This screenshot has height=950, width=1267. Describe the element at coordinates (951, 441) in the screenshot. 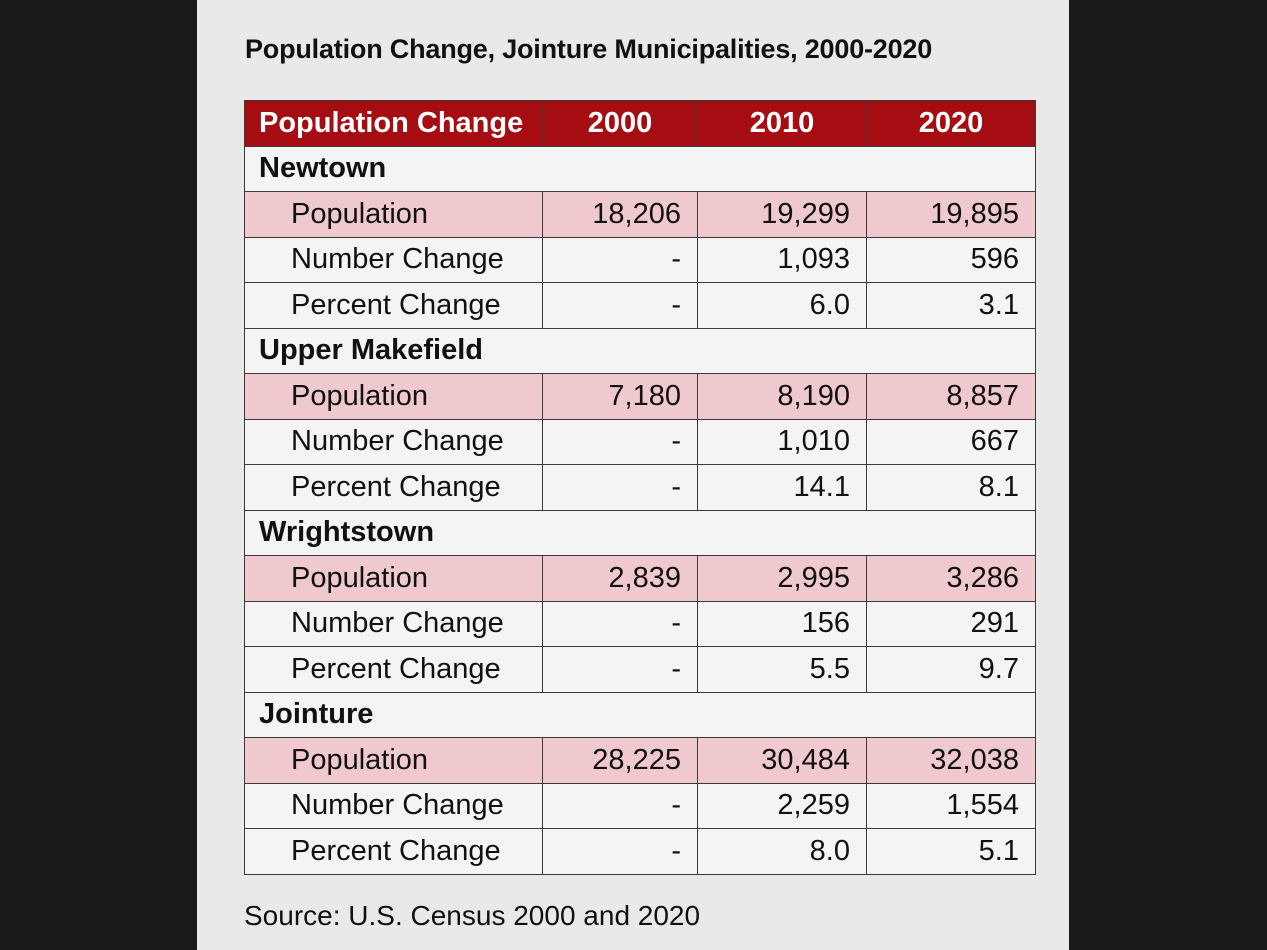

I see `table-cell: 667` at that location.